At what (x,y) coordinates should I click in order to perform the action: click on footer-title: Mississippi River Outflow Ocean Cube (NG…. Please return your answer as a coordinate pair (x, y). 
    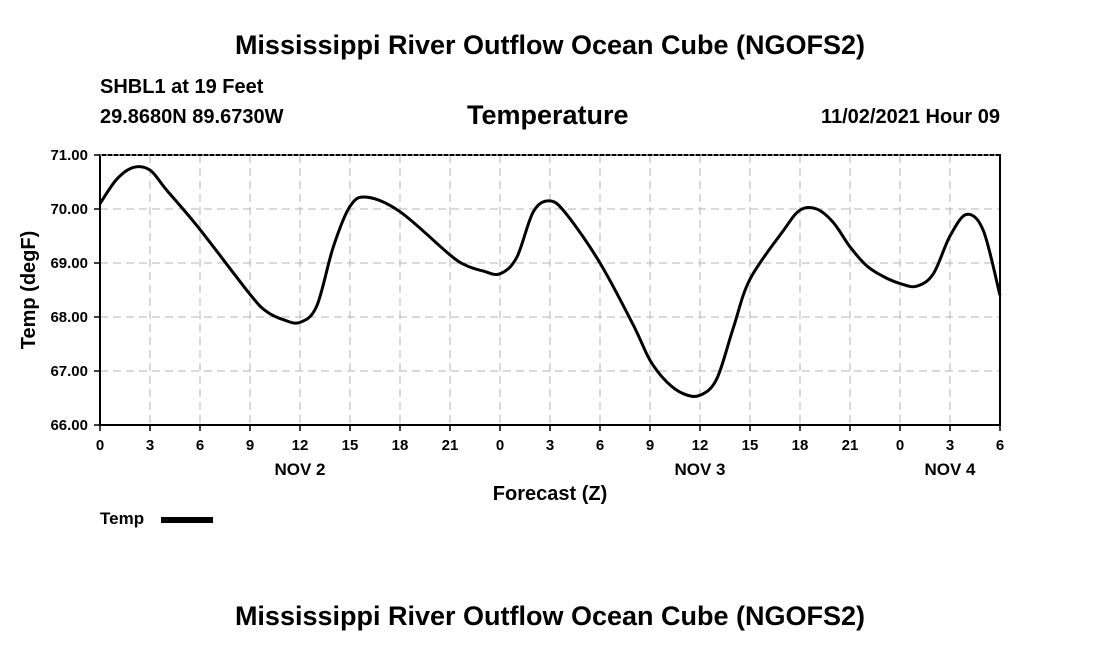
    Looking at the image, I should click on (550, 616).